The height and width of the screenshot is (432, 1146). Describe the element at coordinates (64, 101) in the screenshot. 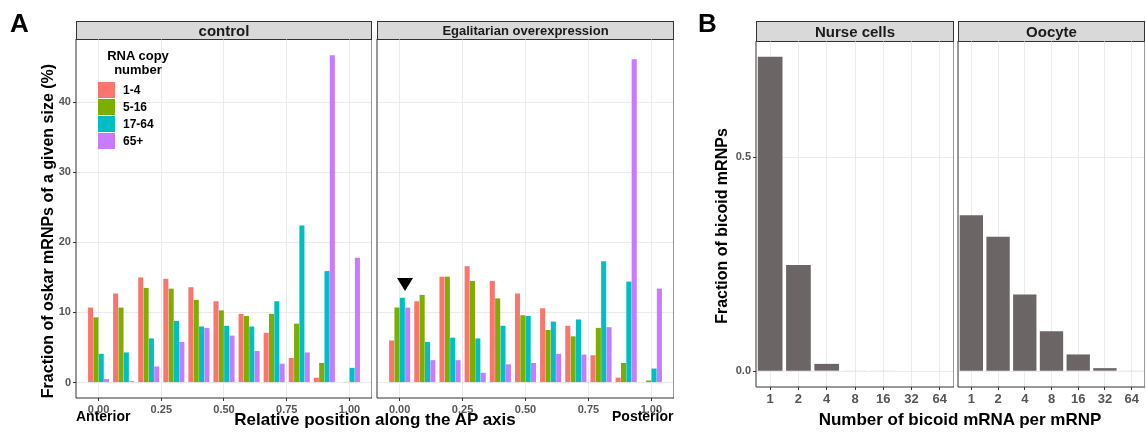

I see `y-tick-label: 40` at that location.